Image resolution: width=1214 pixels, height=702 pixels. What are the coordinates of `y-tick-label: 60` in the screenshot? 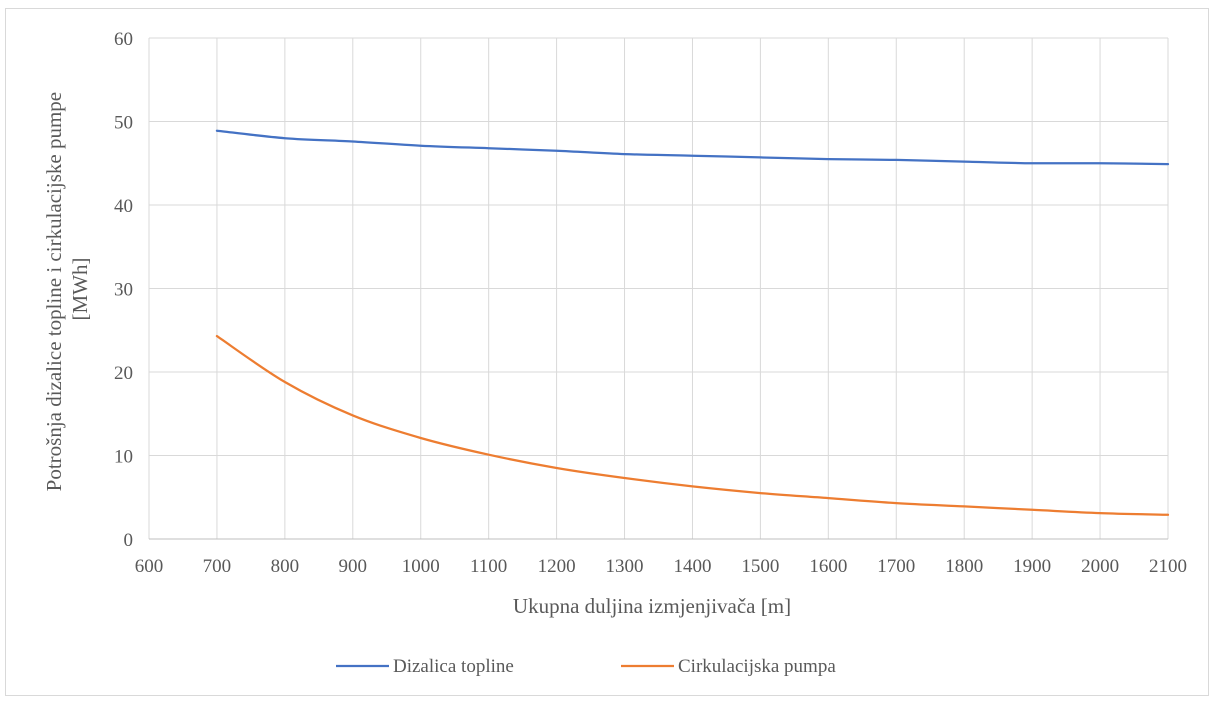 It's located at (123, 39).